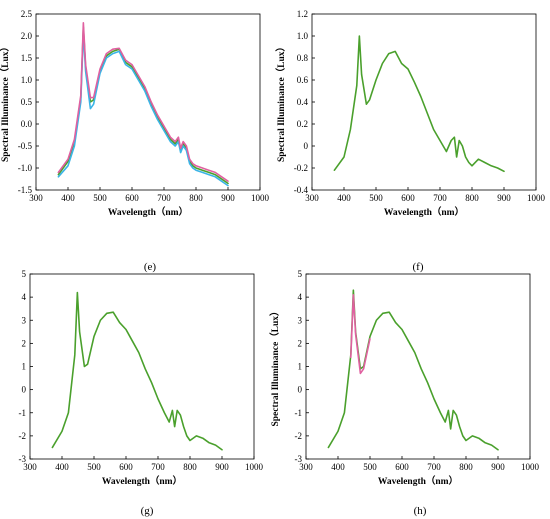  What do you see at coordinates (27, 58) in the screenshot?
I see `y-tick-label: 1.5` at bounding box center [27, 58].